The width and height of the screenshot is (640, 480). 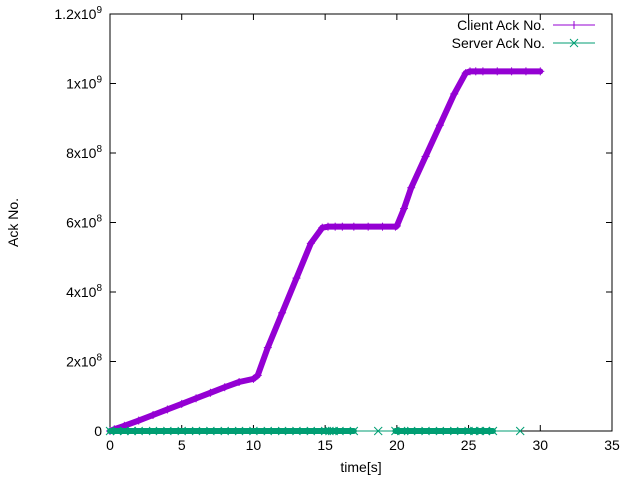 I want to click on series-server-ack, so click(x=315, y=431).